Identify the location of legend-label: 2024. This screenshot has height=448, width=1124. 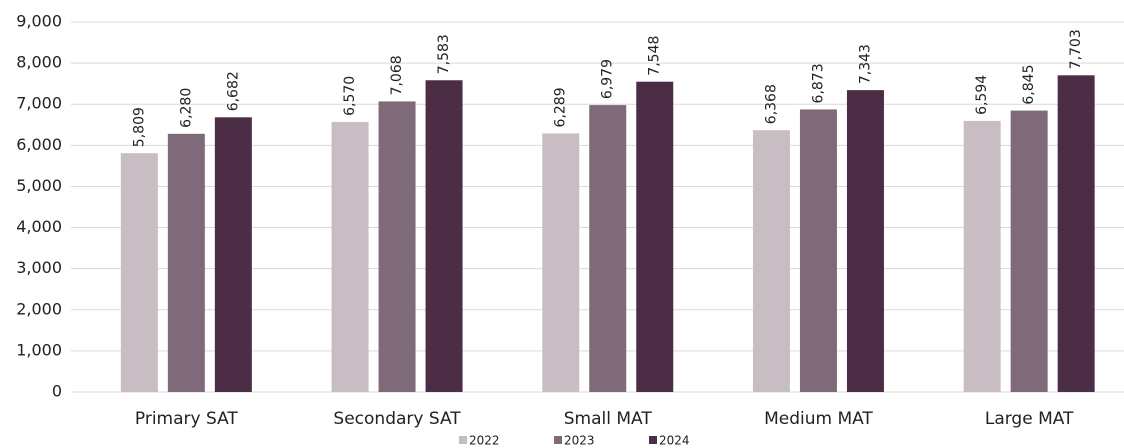
(674, 441).